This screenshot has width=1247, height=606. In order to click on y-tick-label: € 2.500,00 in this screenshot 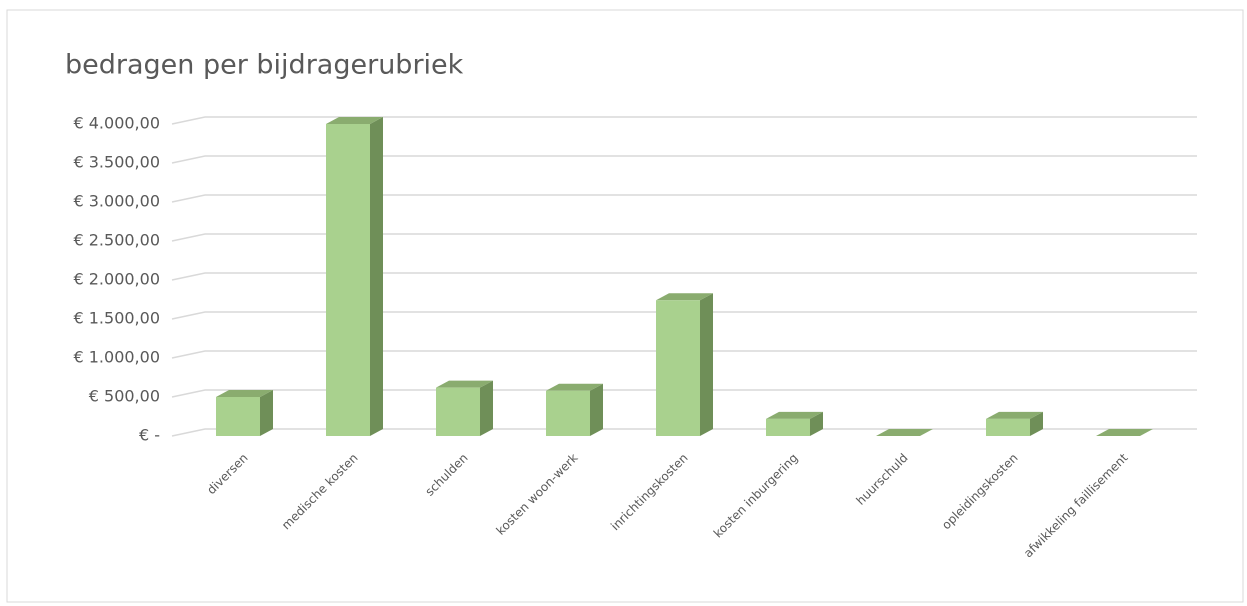, I will do `click(116, 240)`.